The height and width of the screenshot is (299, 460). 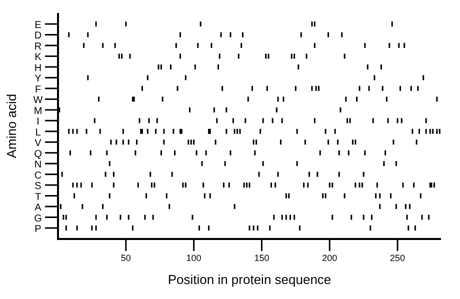 What do you see at coordinates (38, 68) in the screenshot?
I see `y-tick-label: H` at bounding box center [38, 68].